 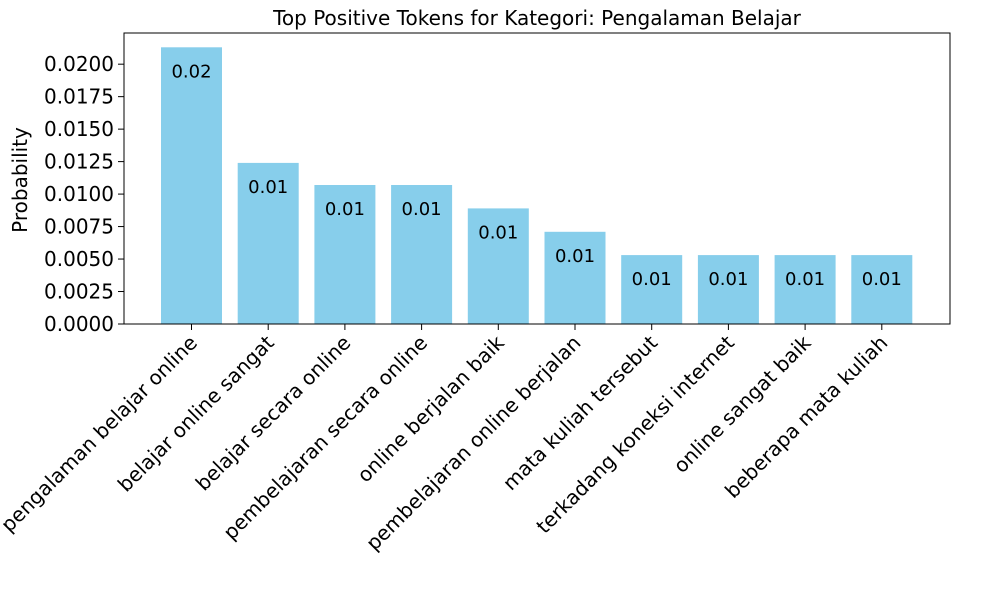 I want to click on y-tick-label: 0.0150, so click(x=79, y=129).